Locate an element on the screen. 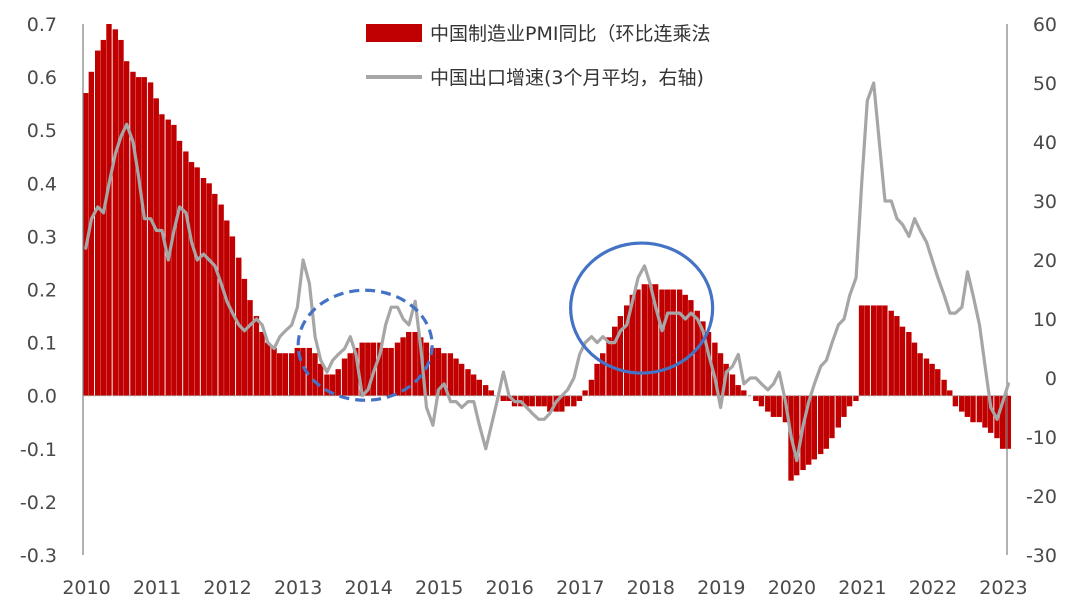 The width and height of the screenshot is (1080, 607). x-tick-label: 2012 is located at coordinates (227, 588).